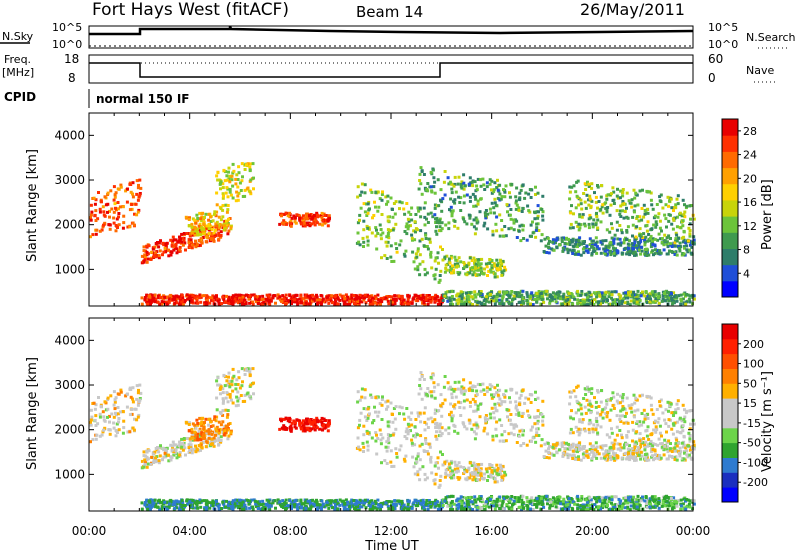 Image resolution: width=800 pixels, height=554 pixels. Describe the element at coordinates (746, 273) in the screenshot. I see `colorbar-tick-label: 4` at that location.